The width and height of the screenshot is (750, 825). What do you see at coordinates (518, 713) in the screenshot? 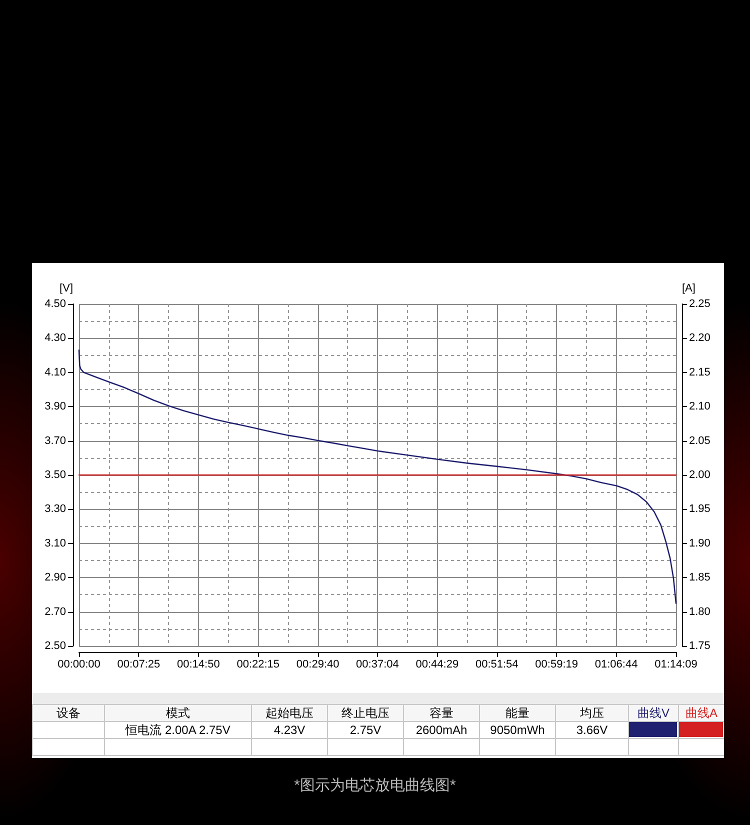
I see `text: 能量` at bounding box center [518, 713].